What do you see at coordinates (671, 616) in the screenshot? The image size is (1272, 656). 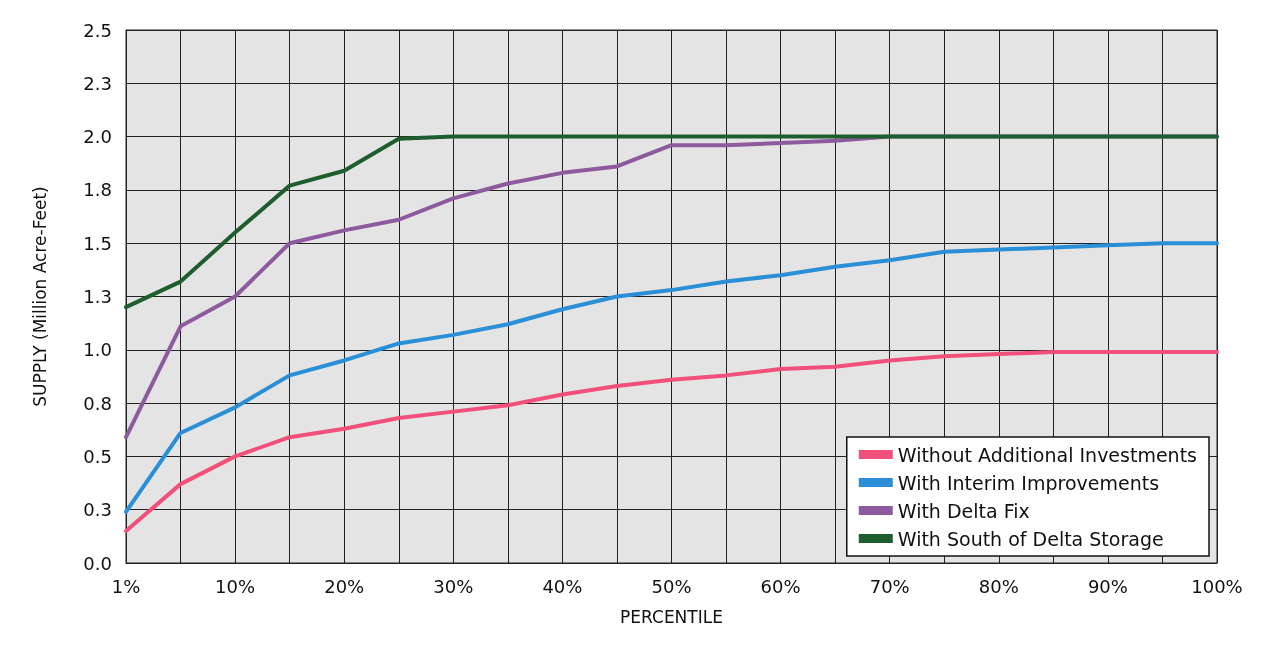 I see `x-axis-title: PERCENTILE` at bounding box center [671, 616].